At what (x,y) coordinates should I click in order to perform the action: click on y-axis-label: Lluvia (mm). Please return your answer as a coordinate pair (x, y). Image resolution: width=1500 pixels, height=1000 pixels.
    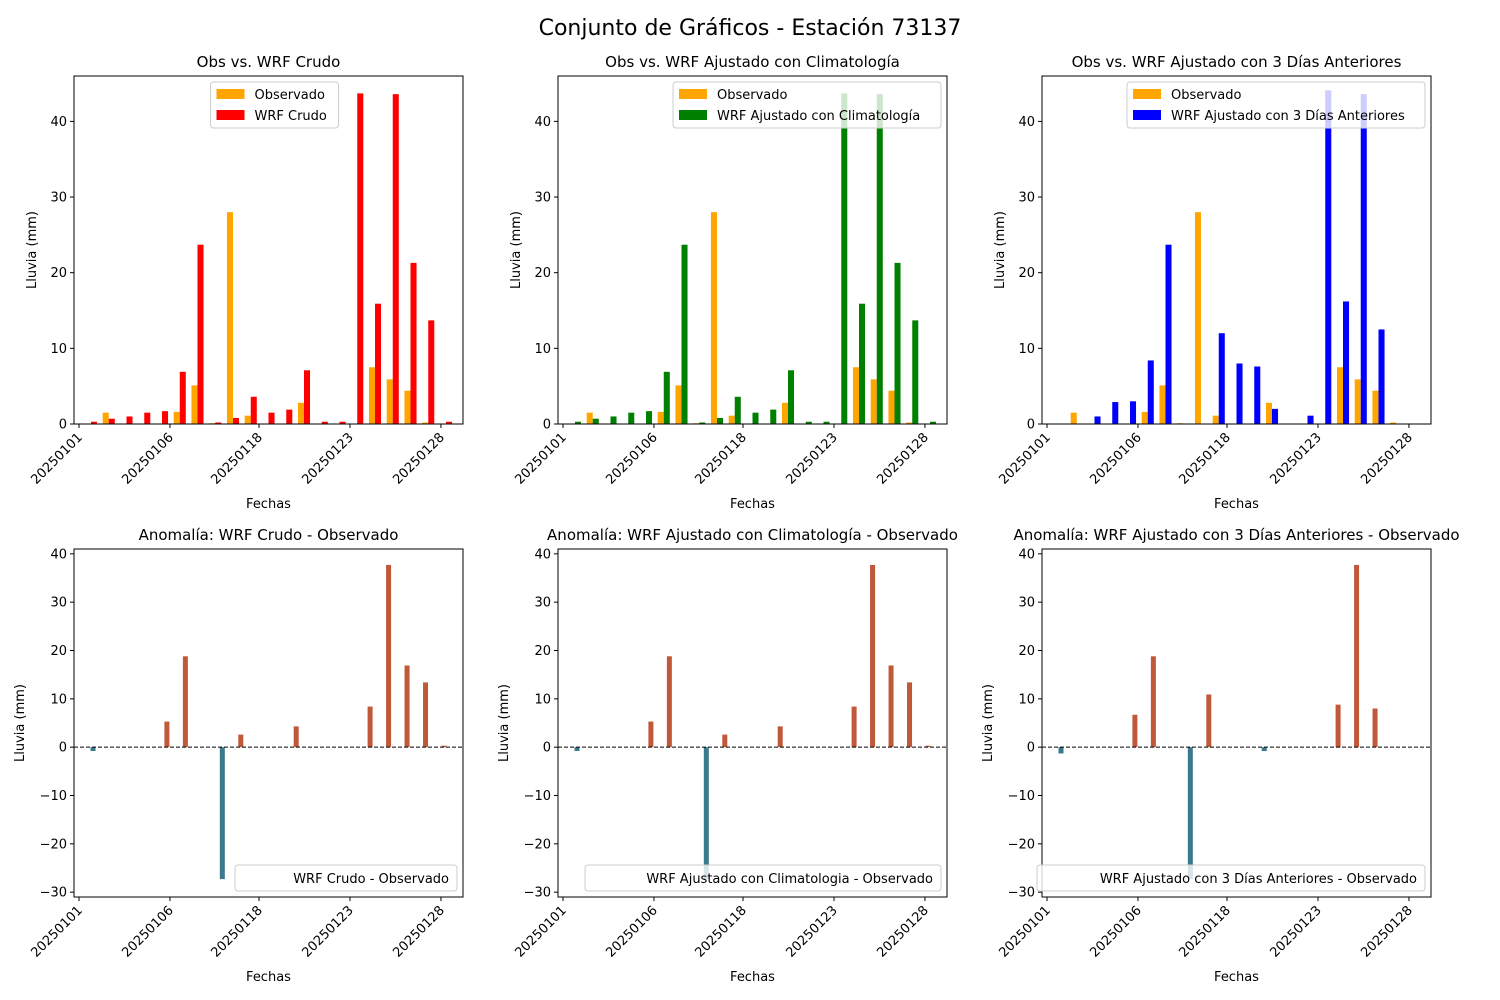
    Looking at the image, I should click on (988, 723).